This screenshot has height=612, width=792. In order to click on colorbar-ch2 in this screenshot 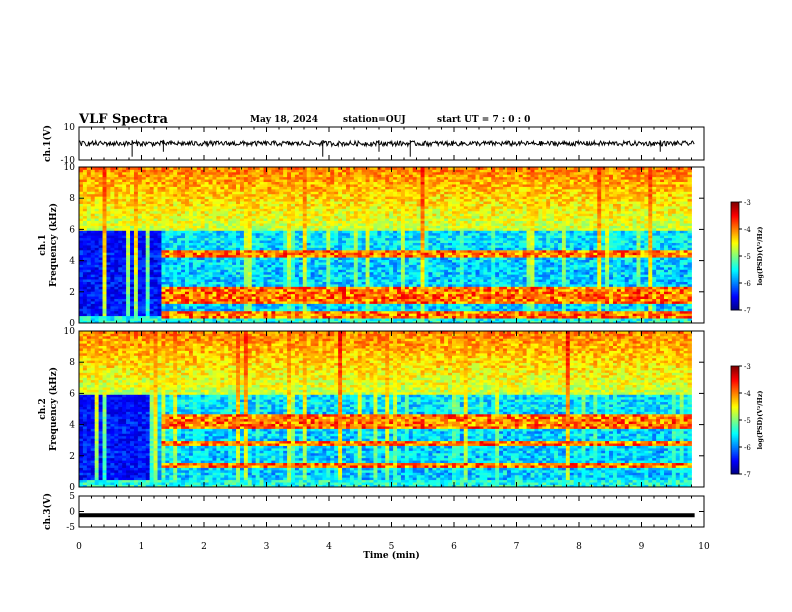, I will do `click(735, 420)`.